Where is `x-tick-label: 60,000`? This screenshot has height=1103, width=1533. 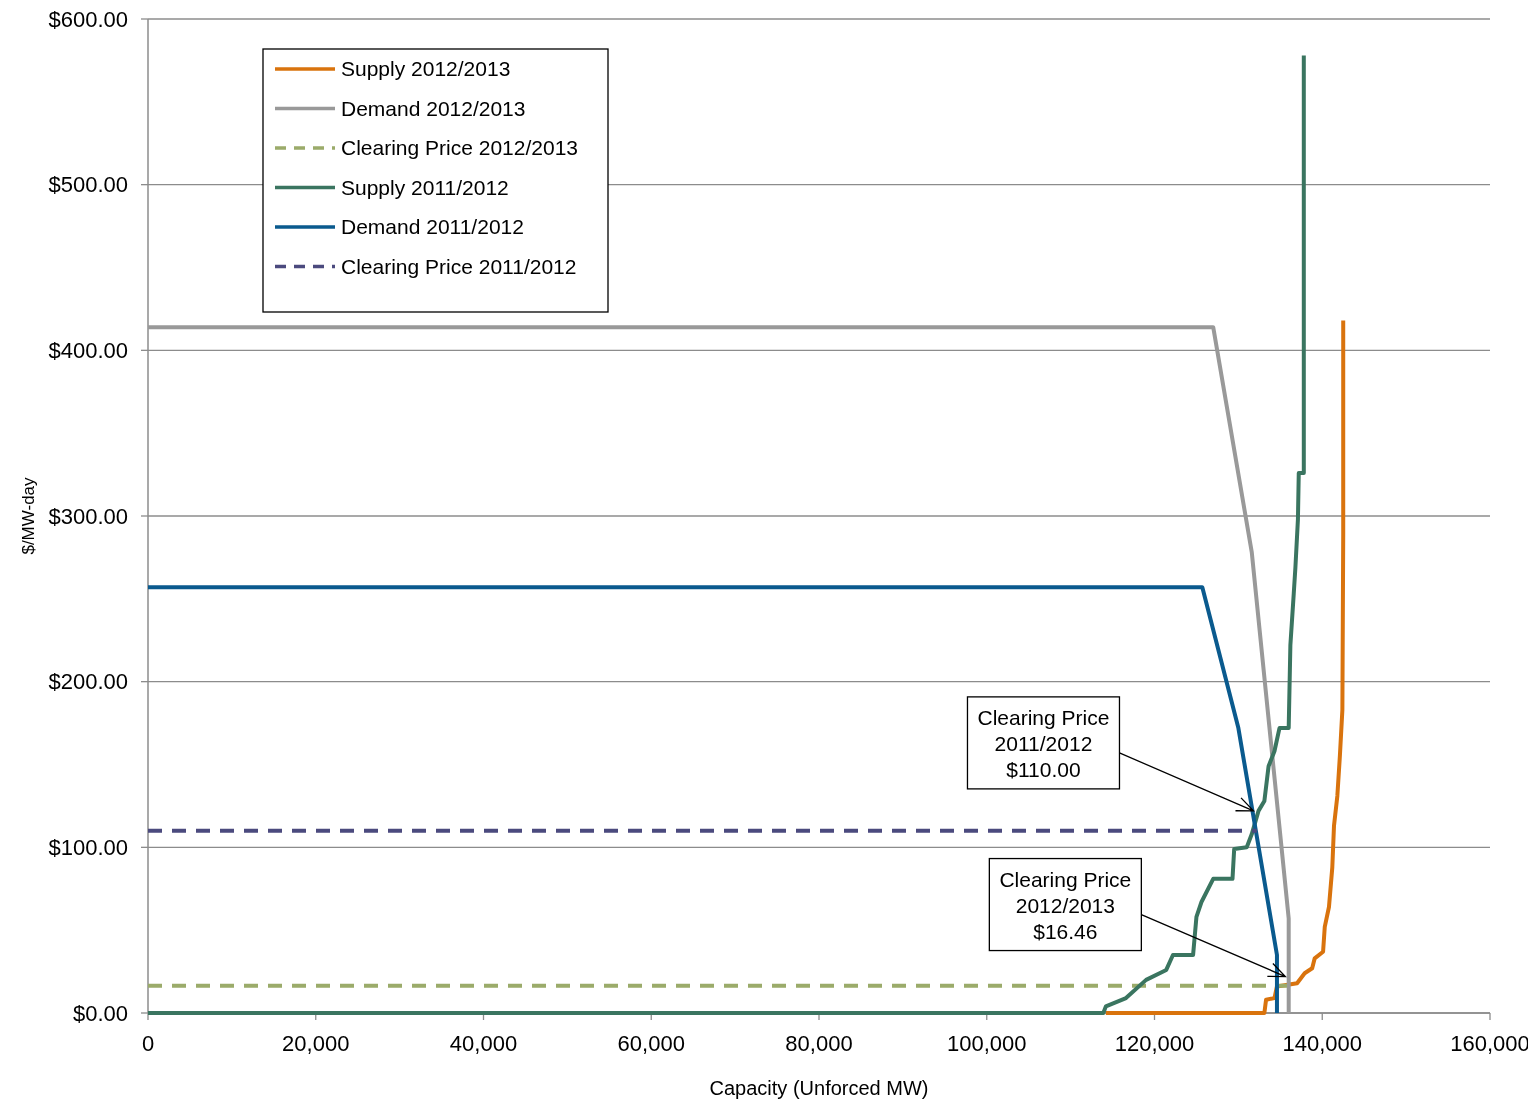 x-tick-label: 60,000 is located at coordinates (651, 1043).